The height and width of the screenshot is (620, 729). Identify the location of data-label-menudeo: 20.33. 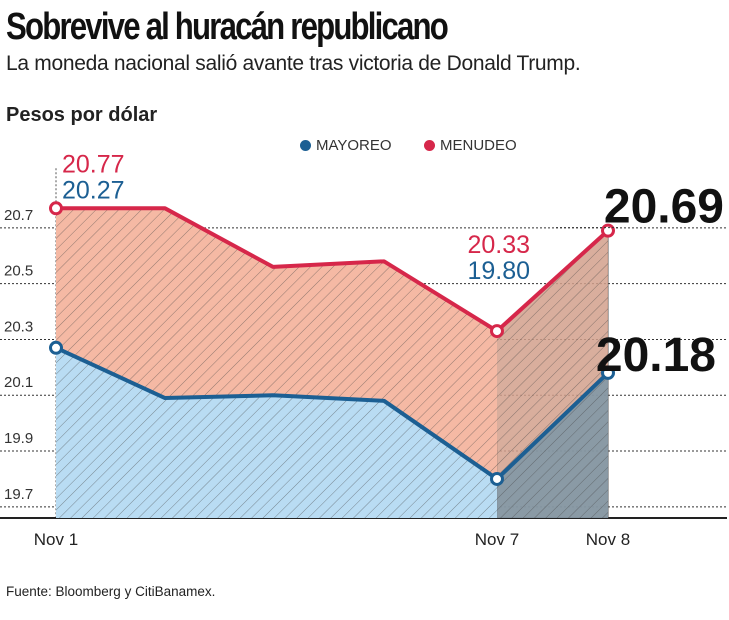
(498, 245).